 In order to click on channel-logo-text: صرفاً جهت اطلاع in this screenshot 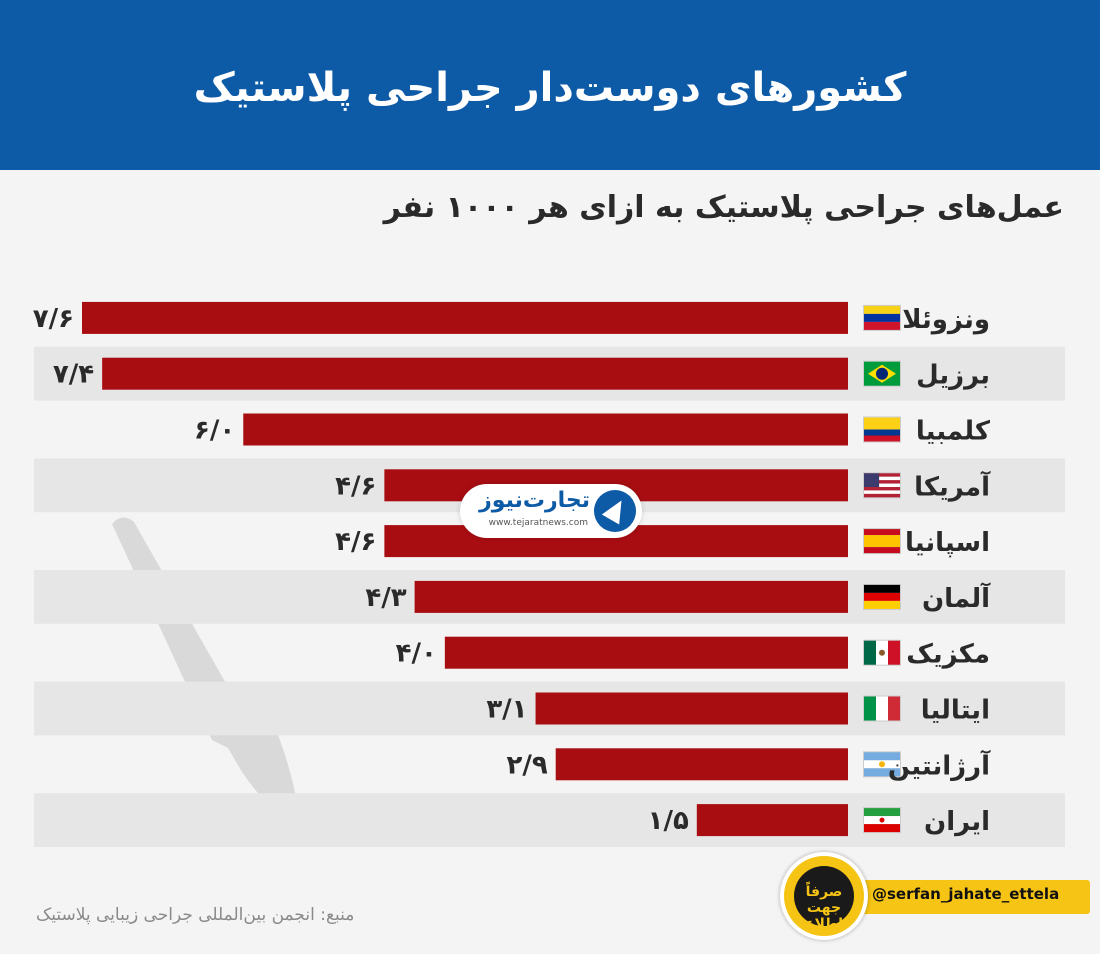, I will do `click(824, 908)`.